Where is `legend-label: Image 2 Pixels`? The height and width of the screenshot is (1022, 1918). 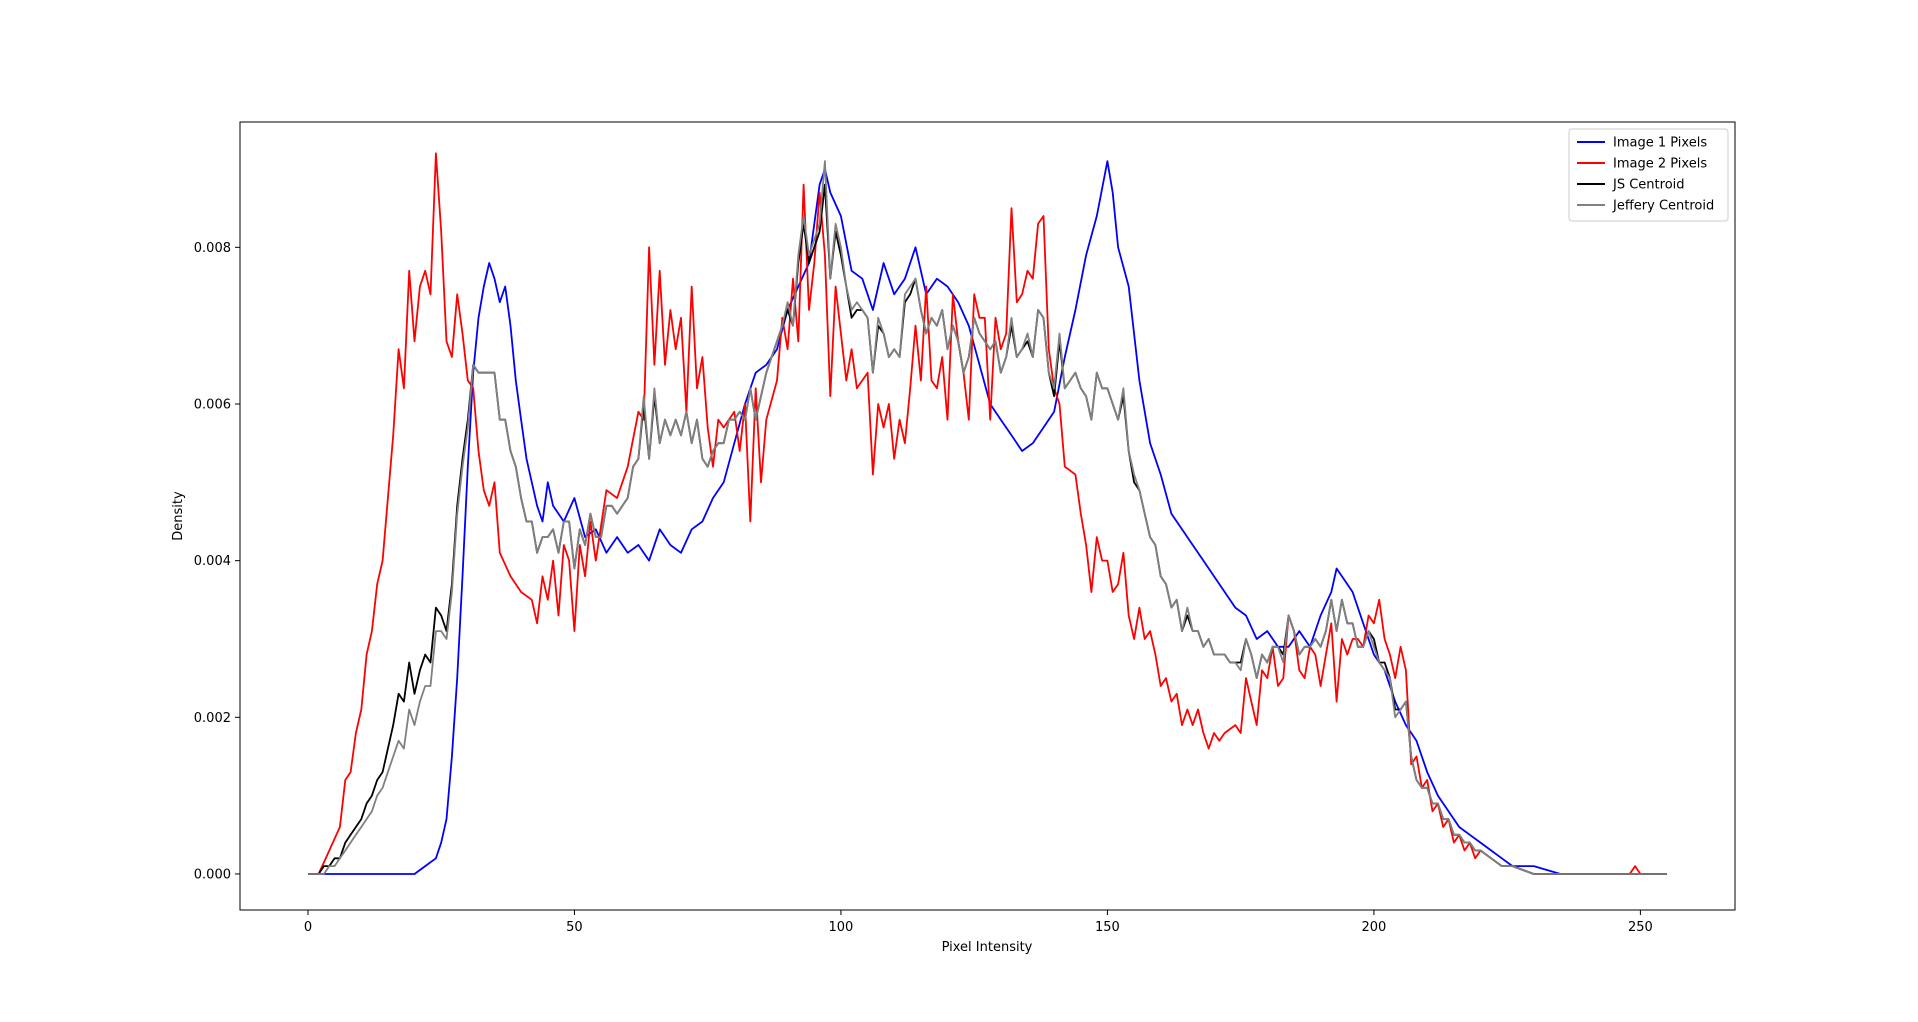
legend-label: Image 2 Pixels is located at coordinates (1660, 164).